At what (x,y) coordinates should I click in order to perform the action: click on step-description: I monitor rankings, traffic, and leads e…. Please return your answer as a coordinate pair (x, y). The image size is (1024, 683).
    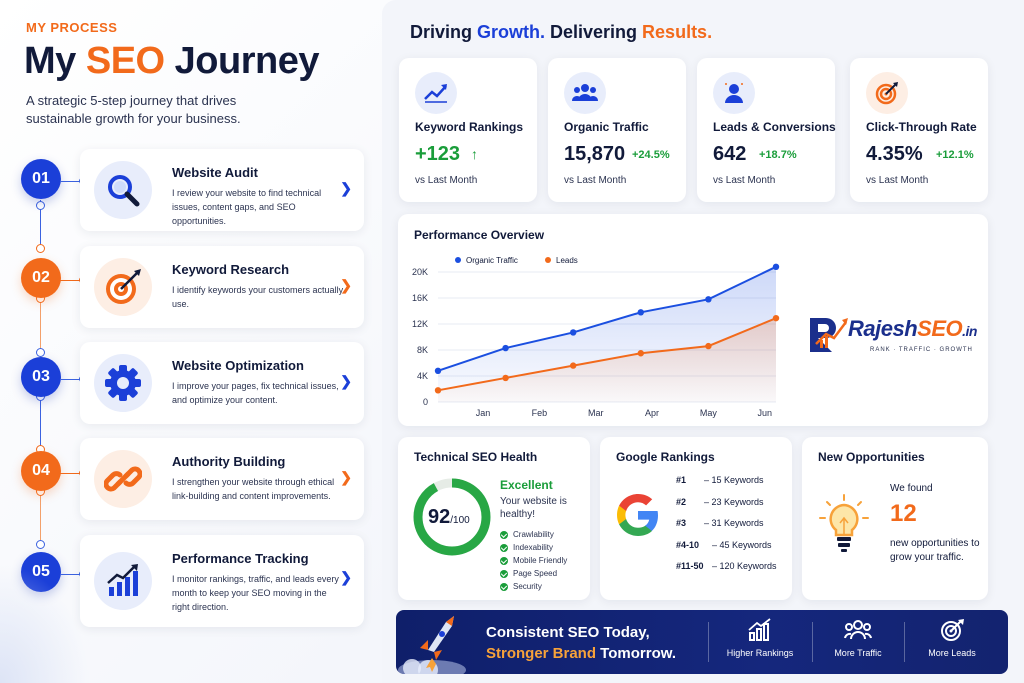
    Looking at the image, I should click on (255, 593).